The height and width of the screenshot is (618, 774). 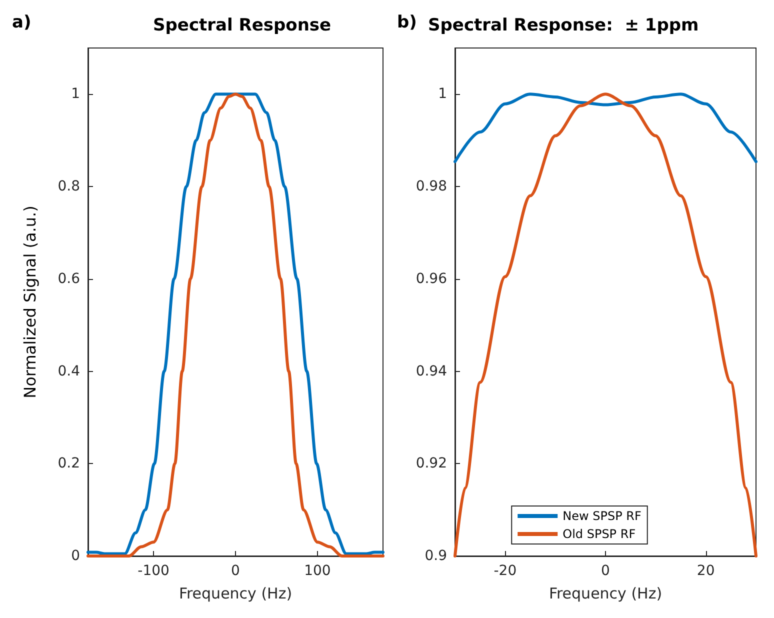 I want to click on text: b), so click(x=407, y=22).